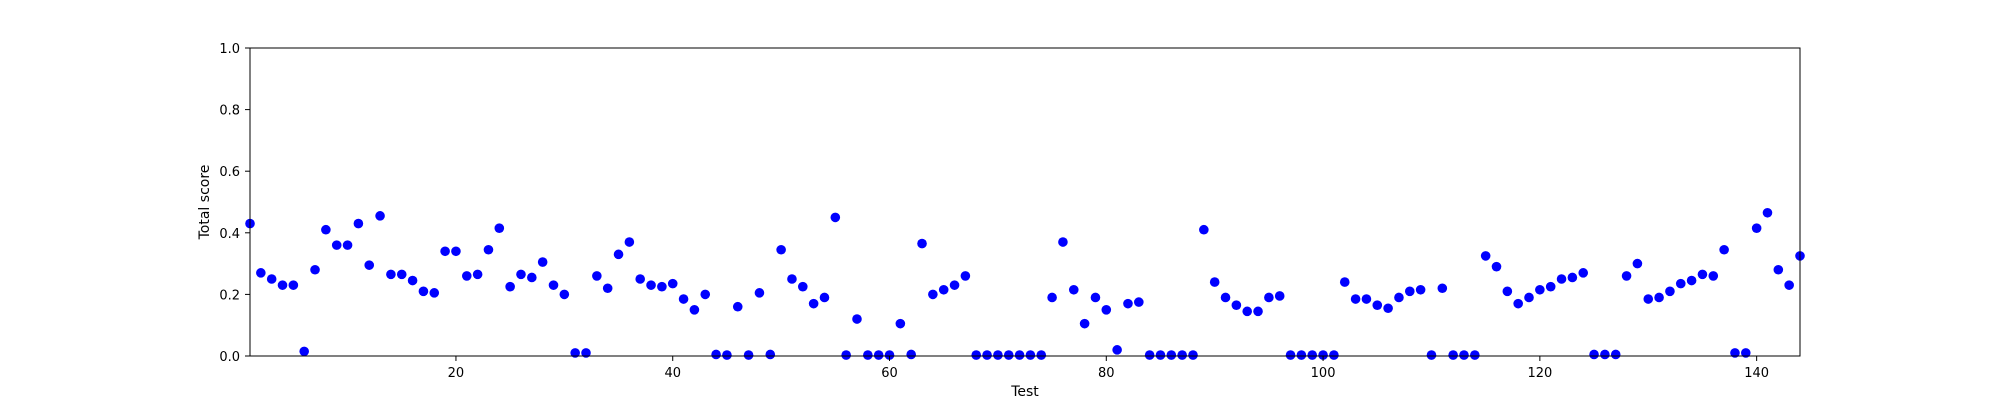 The height and width of the screenshot is (400, 2000). I want to click on y-tick-label: 0.2, so click(229, 295).